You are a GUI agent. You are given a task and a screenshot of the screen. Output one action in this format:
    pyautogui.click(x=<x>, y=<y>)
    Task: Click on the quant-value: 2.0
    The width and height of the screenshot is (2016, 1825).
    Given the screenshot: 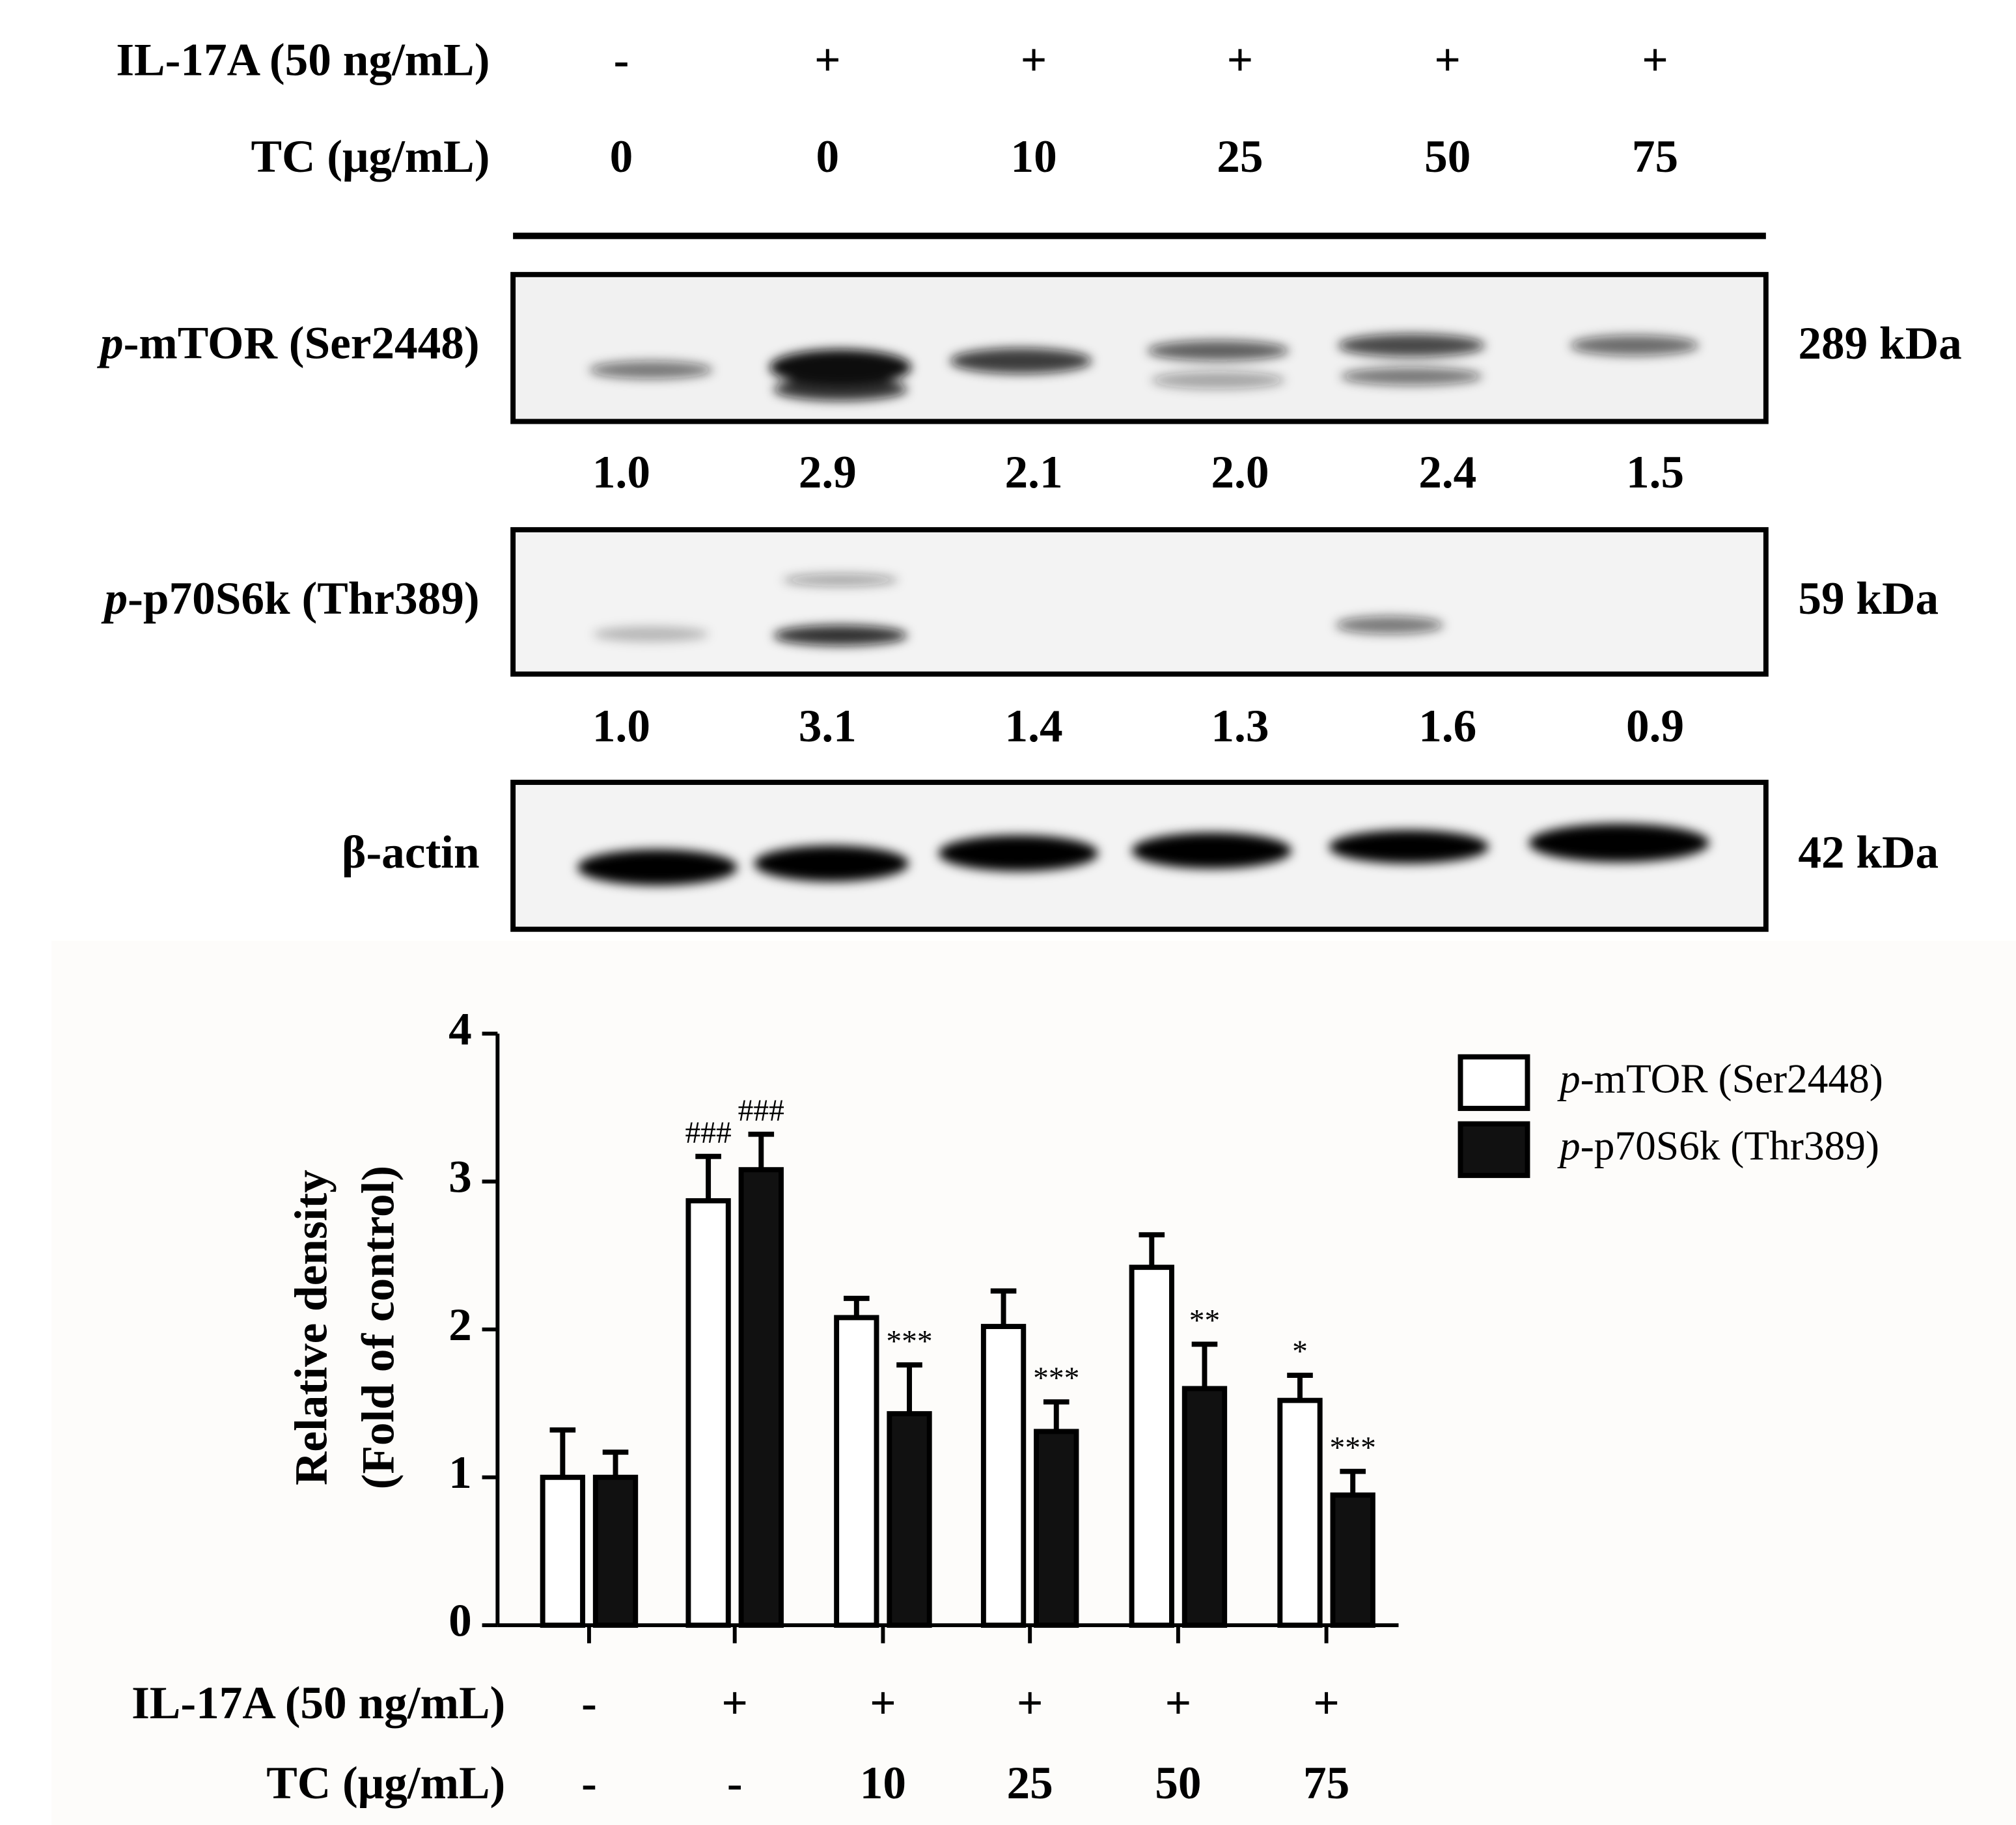 What is the action you would take?
    pyautogui.click(x=1240, y=472)
    